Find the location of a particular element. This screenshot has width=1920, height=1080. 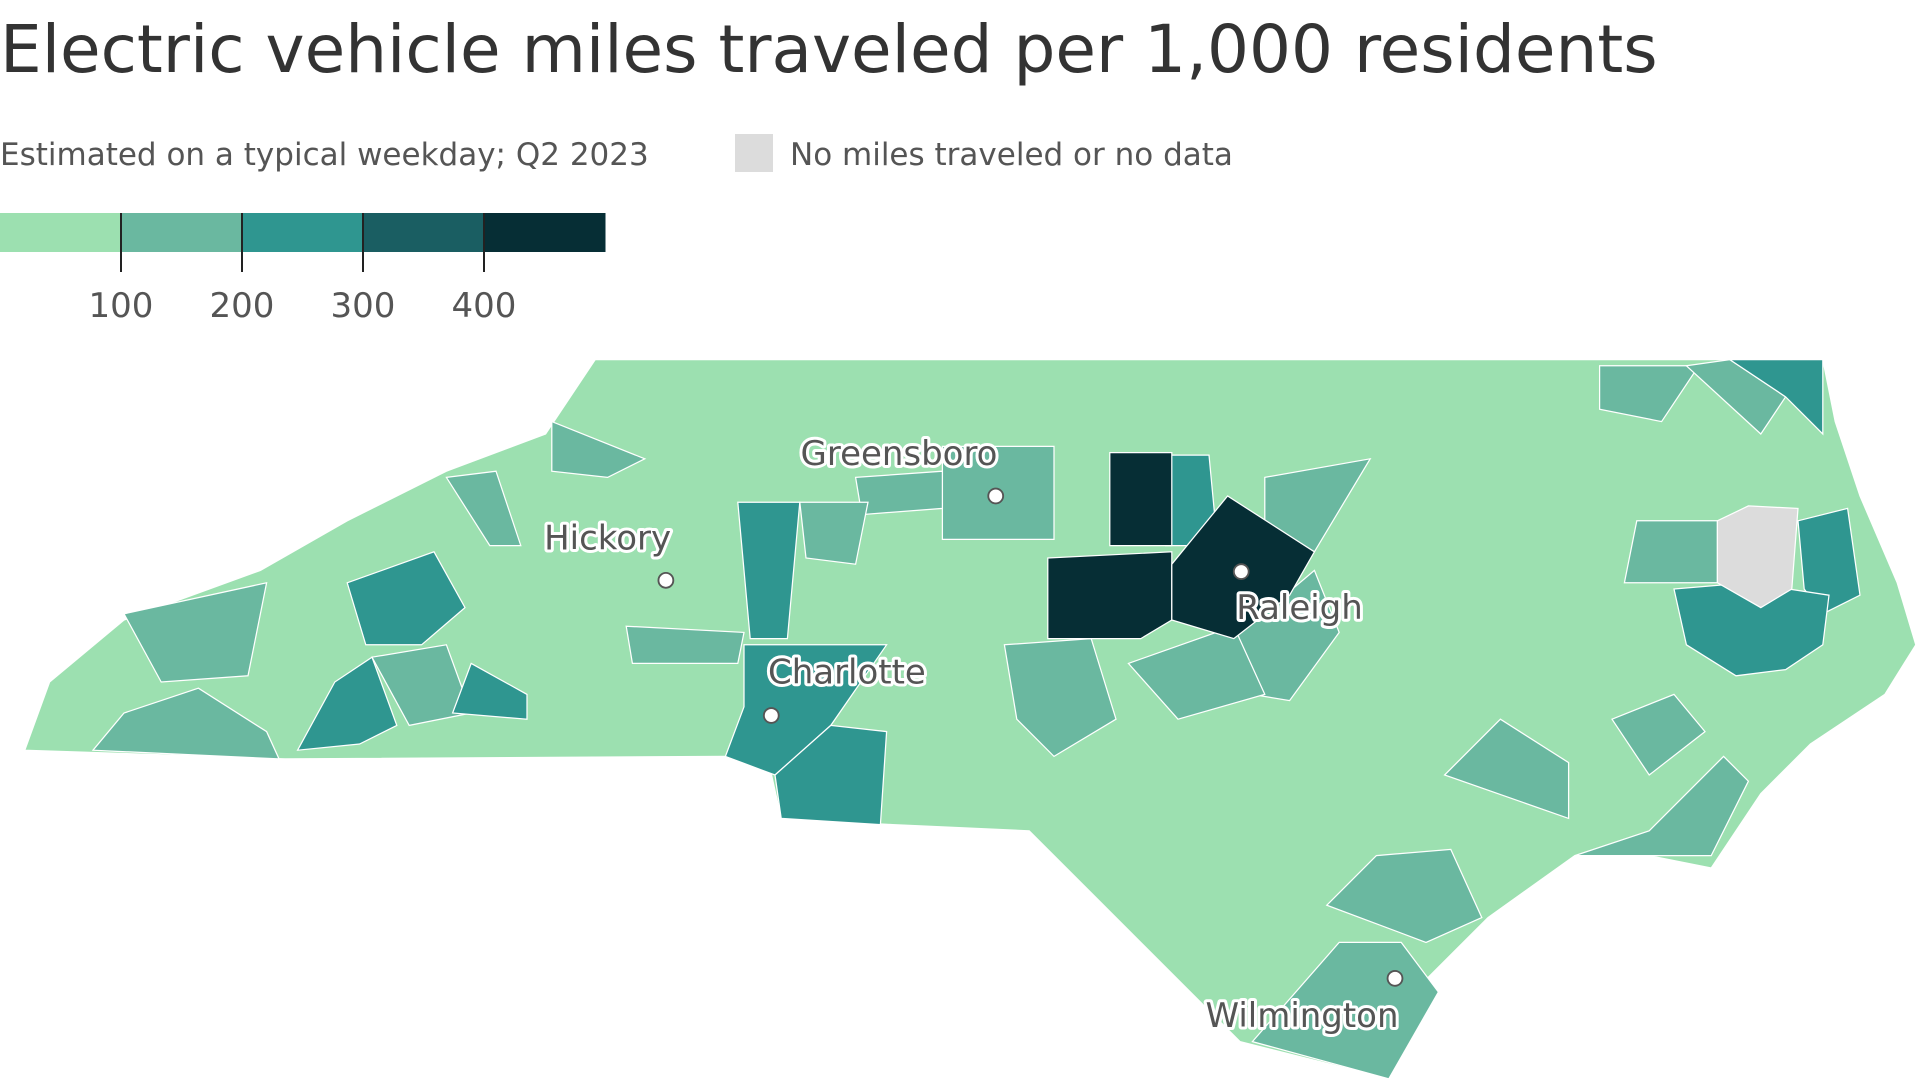

legend-tick-label: 200 is located at coordinates (242, 306).